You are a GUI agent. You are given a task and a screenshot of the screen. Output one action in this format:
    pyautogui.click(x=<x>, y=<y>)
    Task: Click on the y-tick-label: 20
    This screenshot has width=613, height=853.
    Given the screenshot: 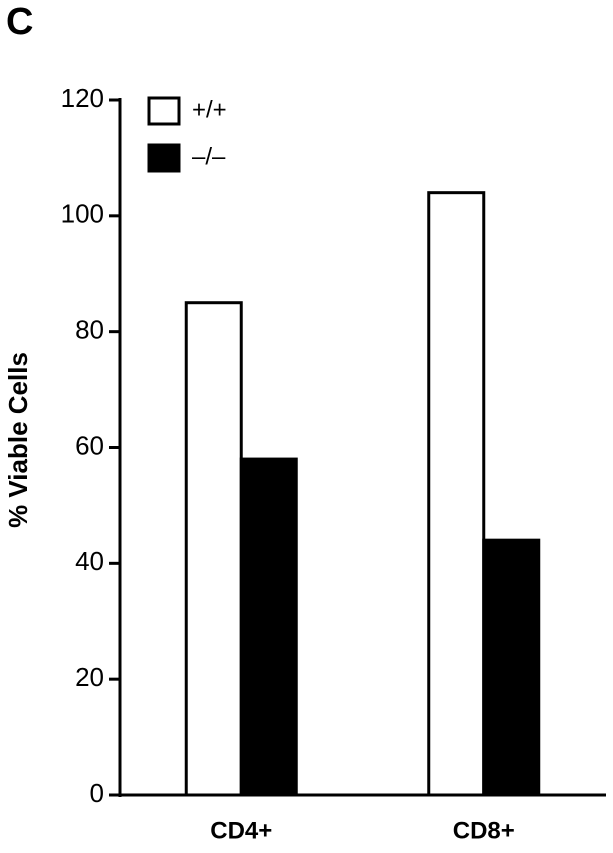 What is the action you would take?
    pyautogui.click(x=89, y=677)
    